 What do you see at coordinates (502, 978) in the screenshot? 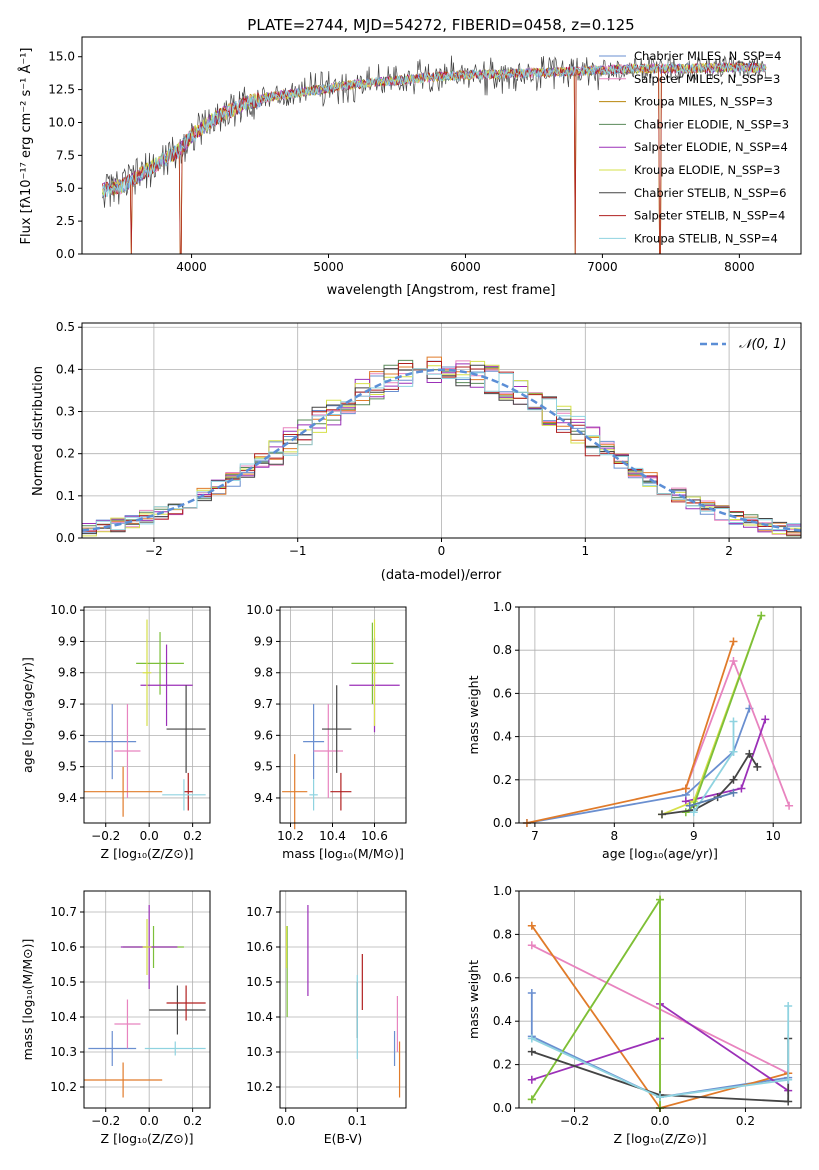
I see `y-tick-label: 0.6` at bounding box center [502, 978].